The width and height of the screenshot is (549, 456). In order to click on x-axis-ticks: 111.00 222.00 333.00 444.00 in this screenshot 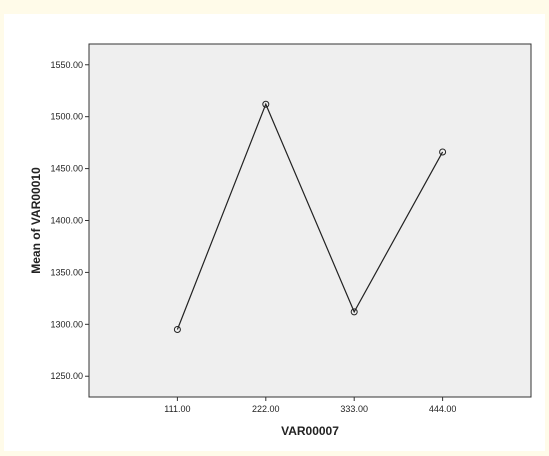, I will do `click(310, 405)`.